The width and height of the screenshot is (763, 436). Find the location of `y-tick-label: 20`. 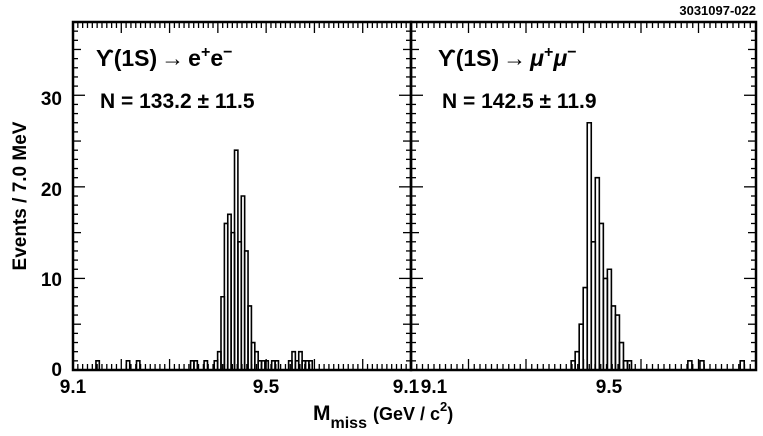

y-tick-label: 20 is located at coordinates (51, 190).